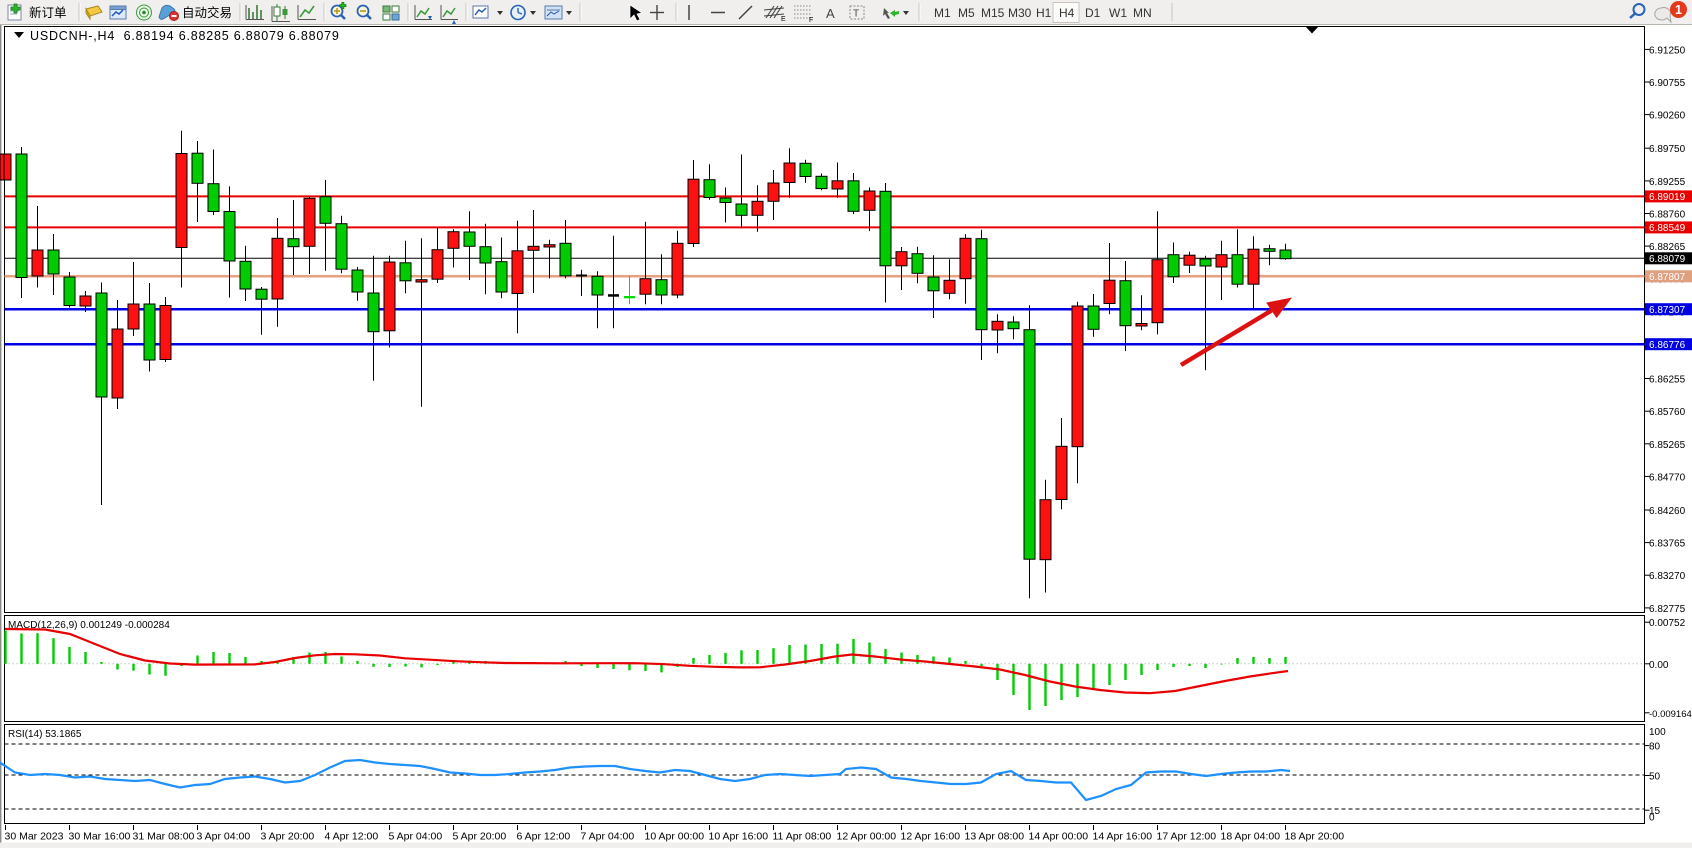 The image size is (1692, 848). Describe the element at coordinates (867, 837) in the screenshot. I see `svg-text: 12 Apr 00:00` at that location.